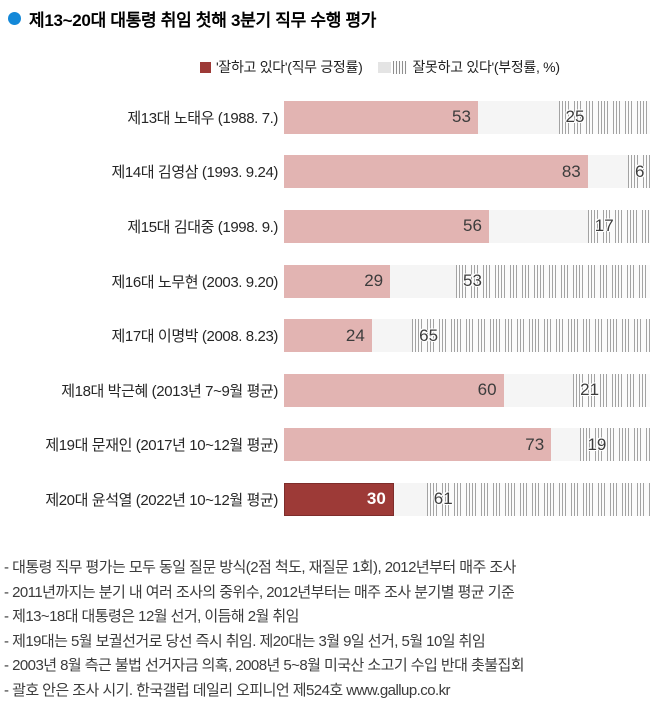 Image resolution: width=650 pixels, height=716 pixels. I want to click on chart-row: 제16대 노무현 (2003. 9.20) 29 53, so click(325, 281).